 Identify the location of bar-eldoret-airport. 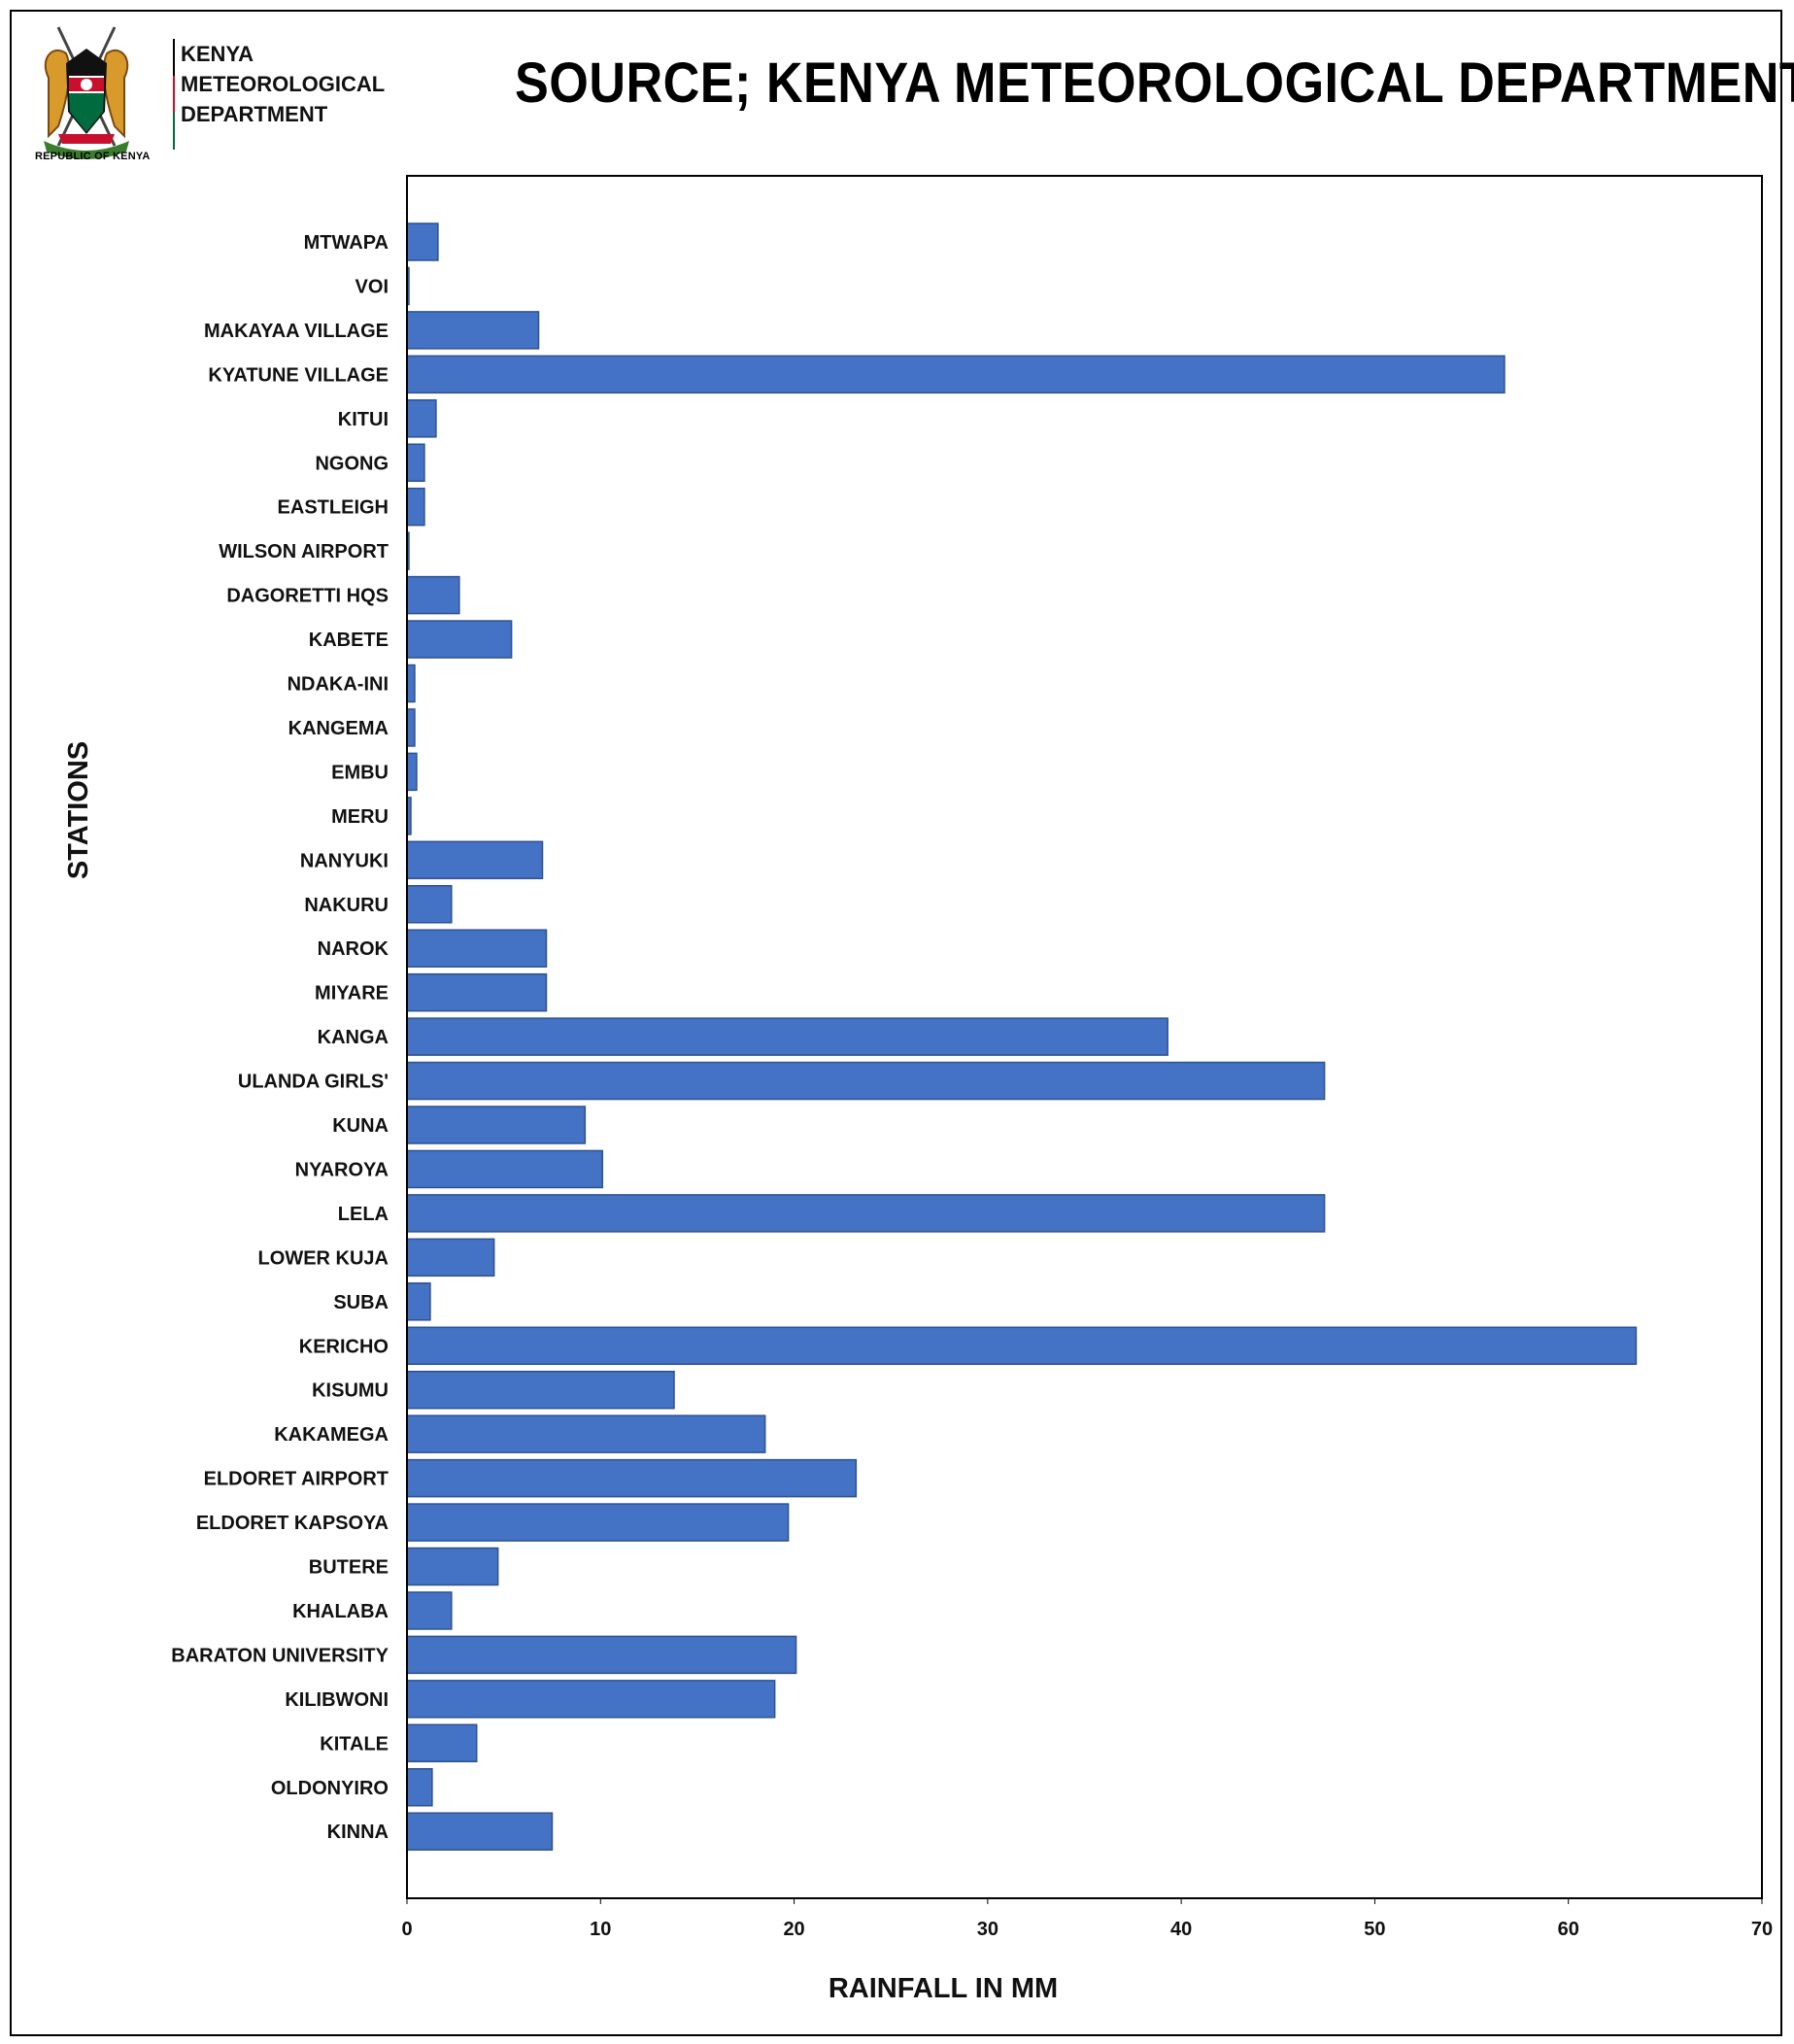
(632, 1478).